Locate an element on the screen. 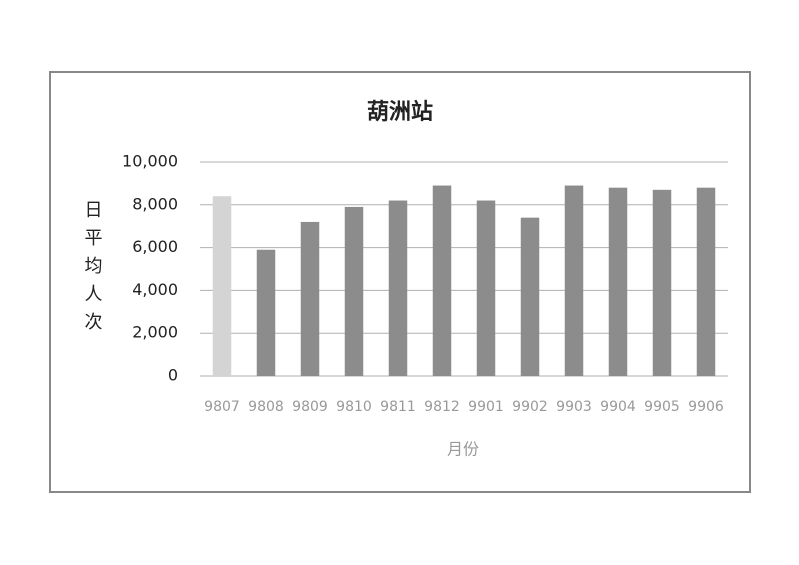 The height and width of the screenshot is (565, 799). x-tick-label: 9807 is located at coordinates (222, 407).